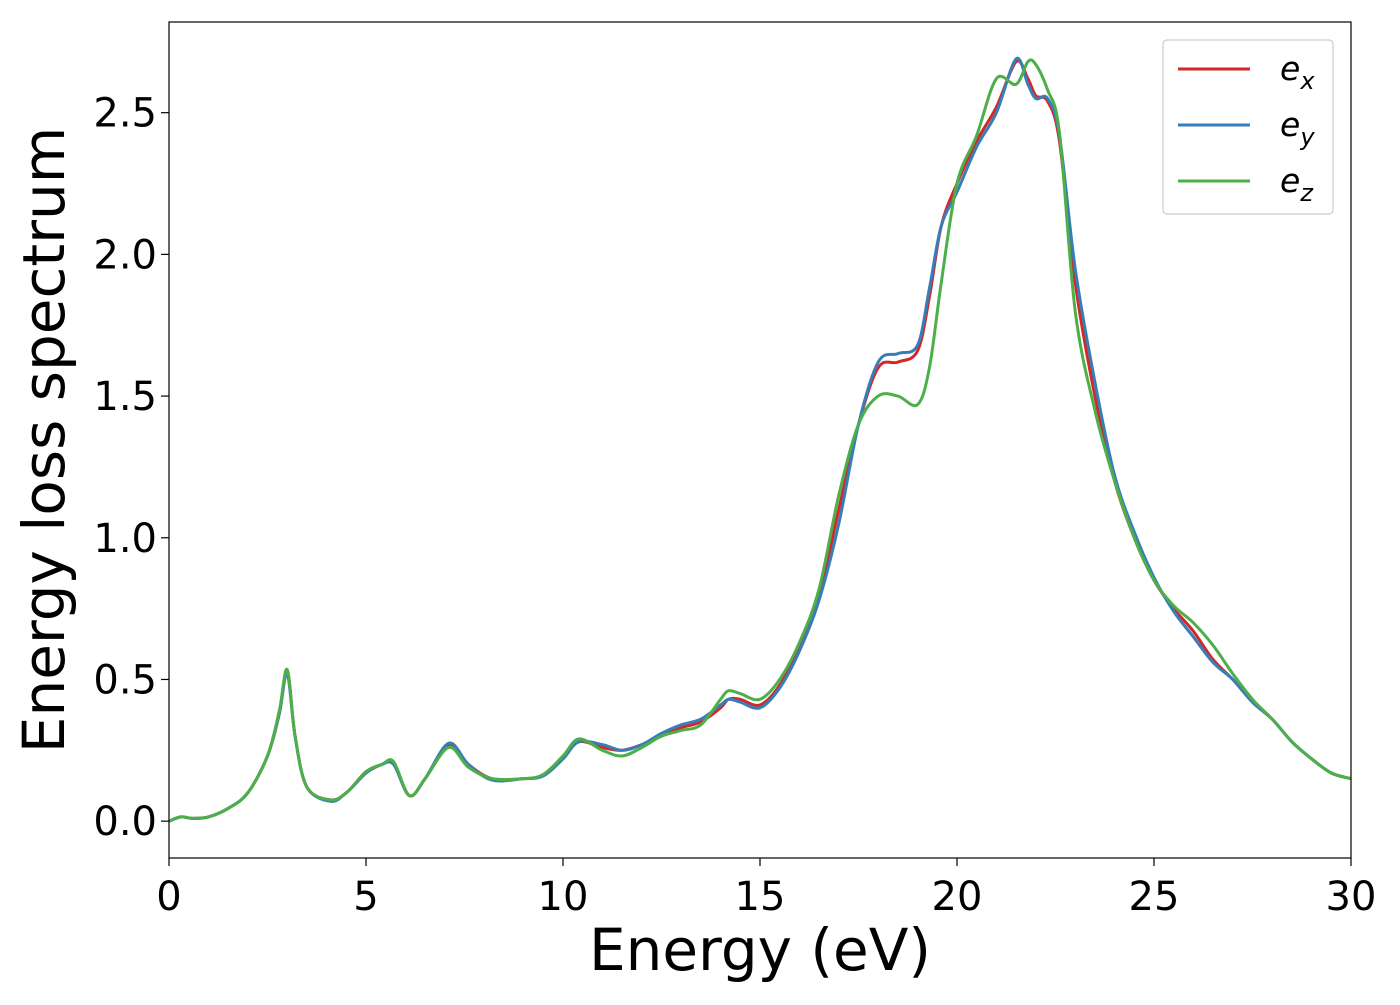 This screenshot has height=1005, width=1400. What do you see at coordinates (1154, 897) in the screenshot?
I see `x-tick-label: 25` at bounding box center [1154, 897].